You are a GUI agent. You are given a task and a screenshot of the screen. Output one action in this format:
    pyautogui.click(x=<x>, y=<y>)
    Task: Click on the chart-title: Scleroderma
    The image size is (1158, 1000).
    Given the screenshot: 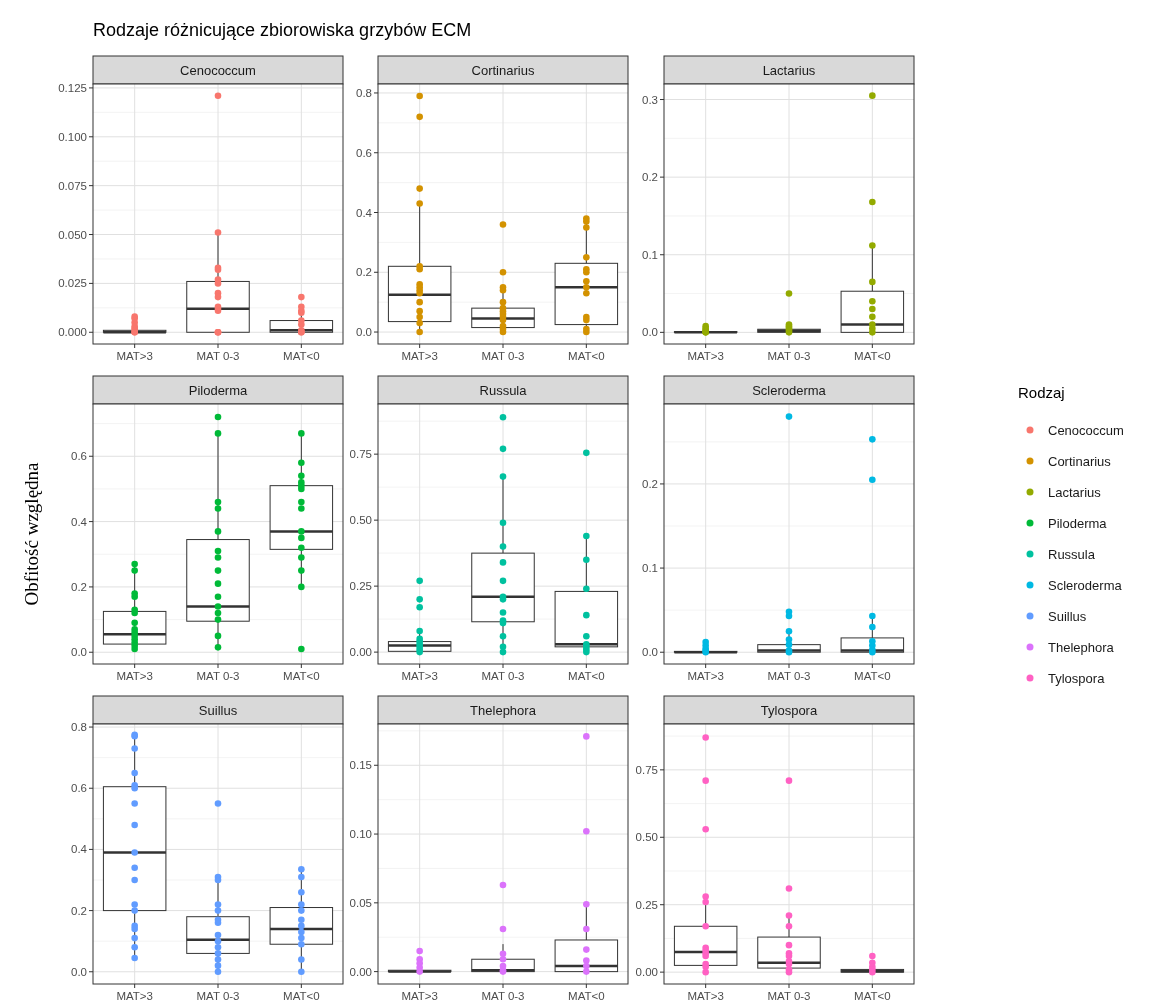 What is the action you would take?
    pyautogui.click(x=789, y=390)
    